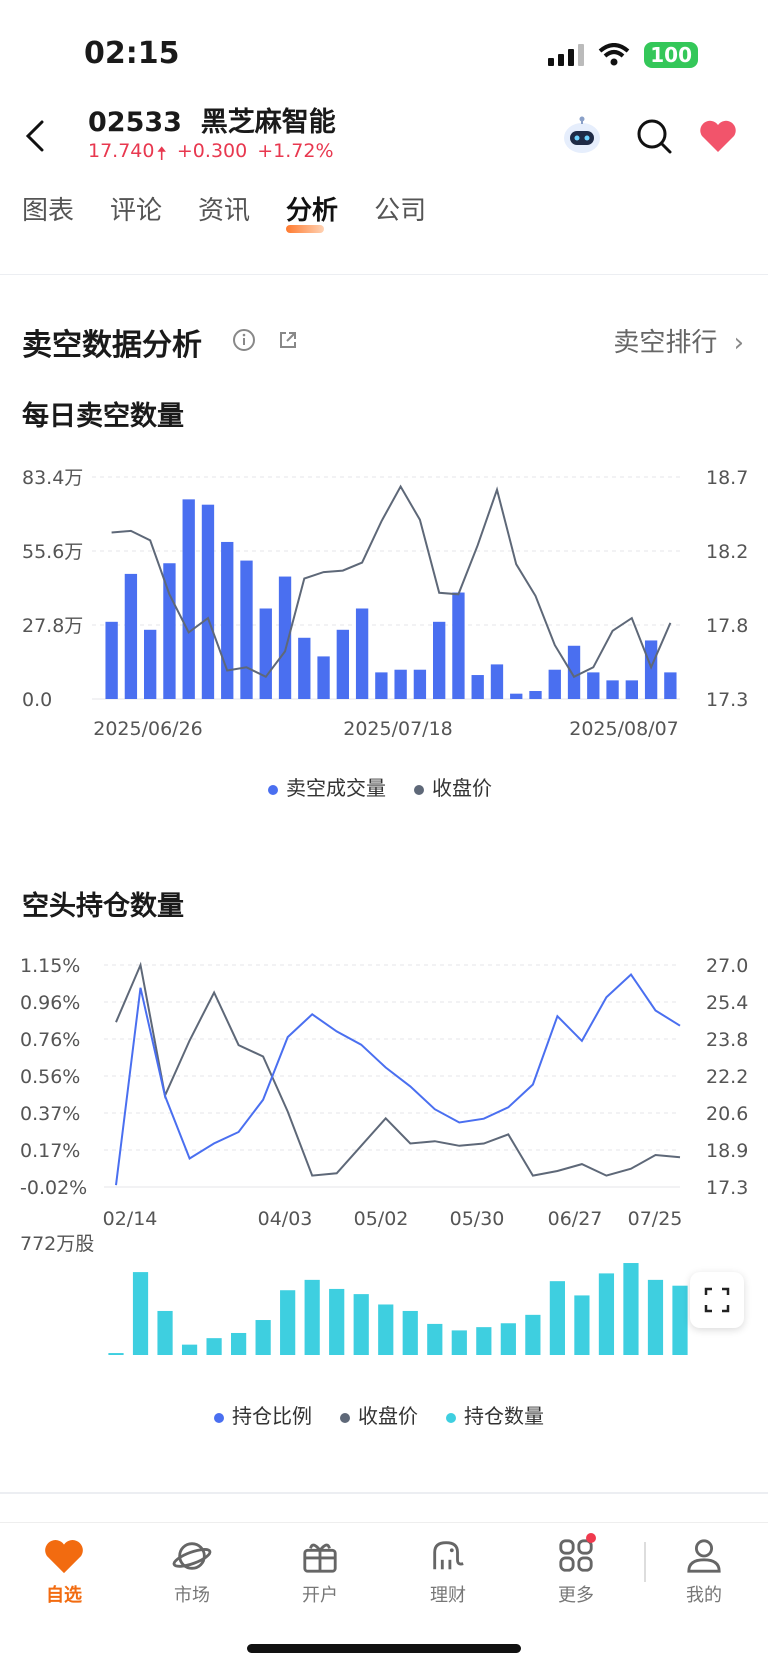 The height and width of the screenshot is (1669, 768). What do you see at coordinates (121, 151) in the screenshot?
I see `stock-price: 17.740` at bounding box center [121, 151].